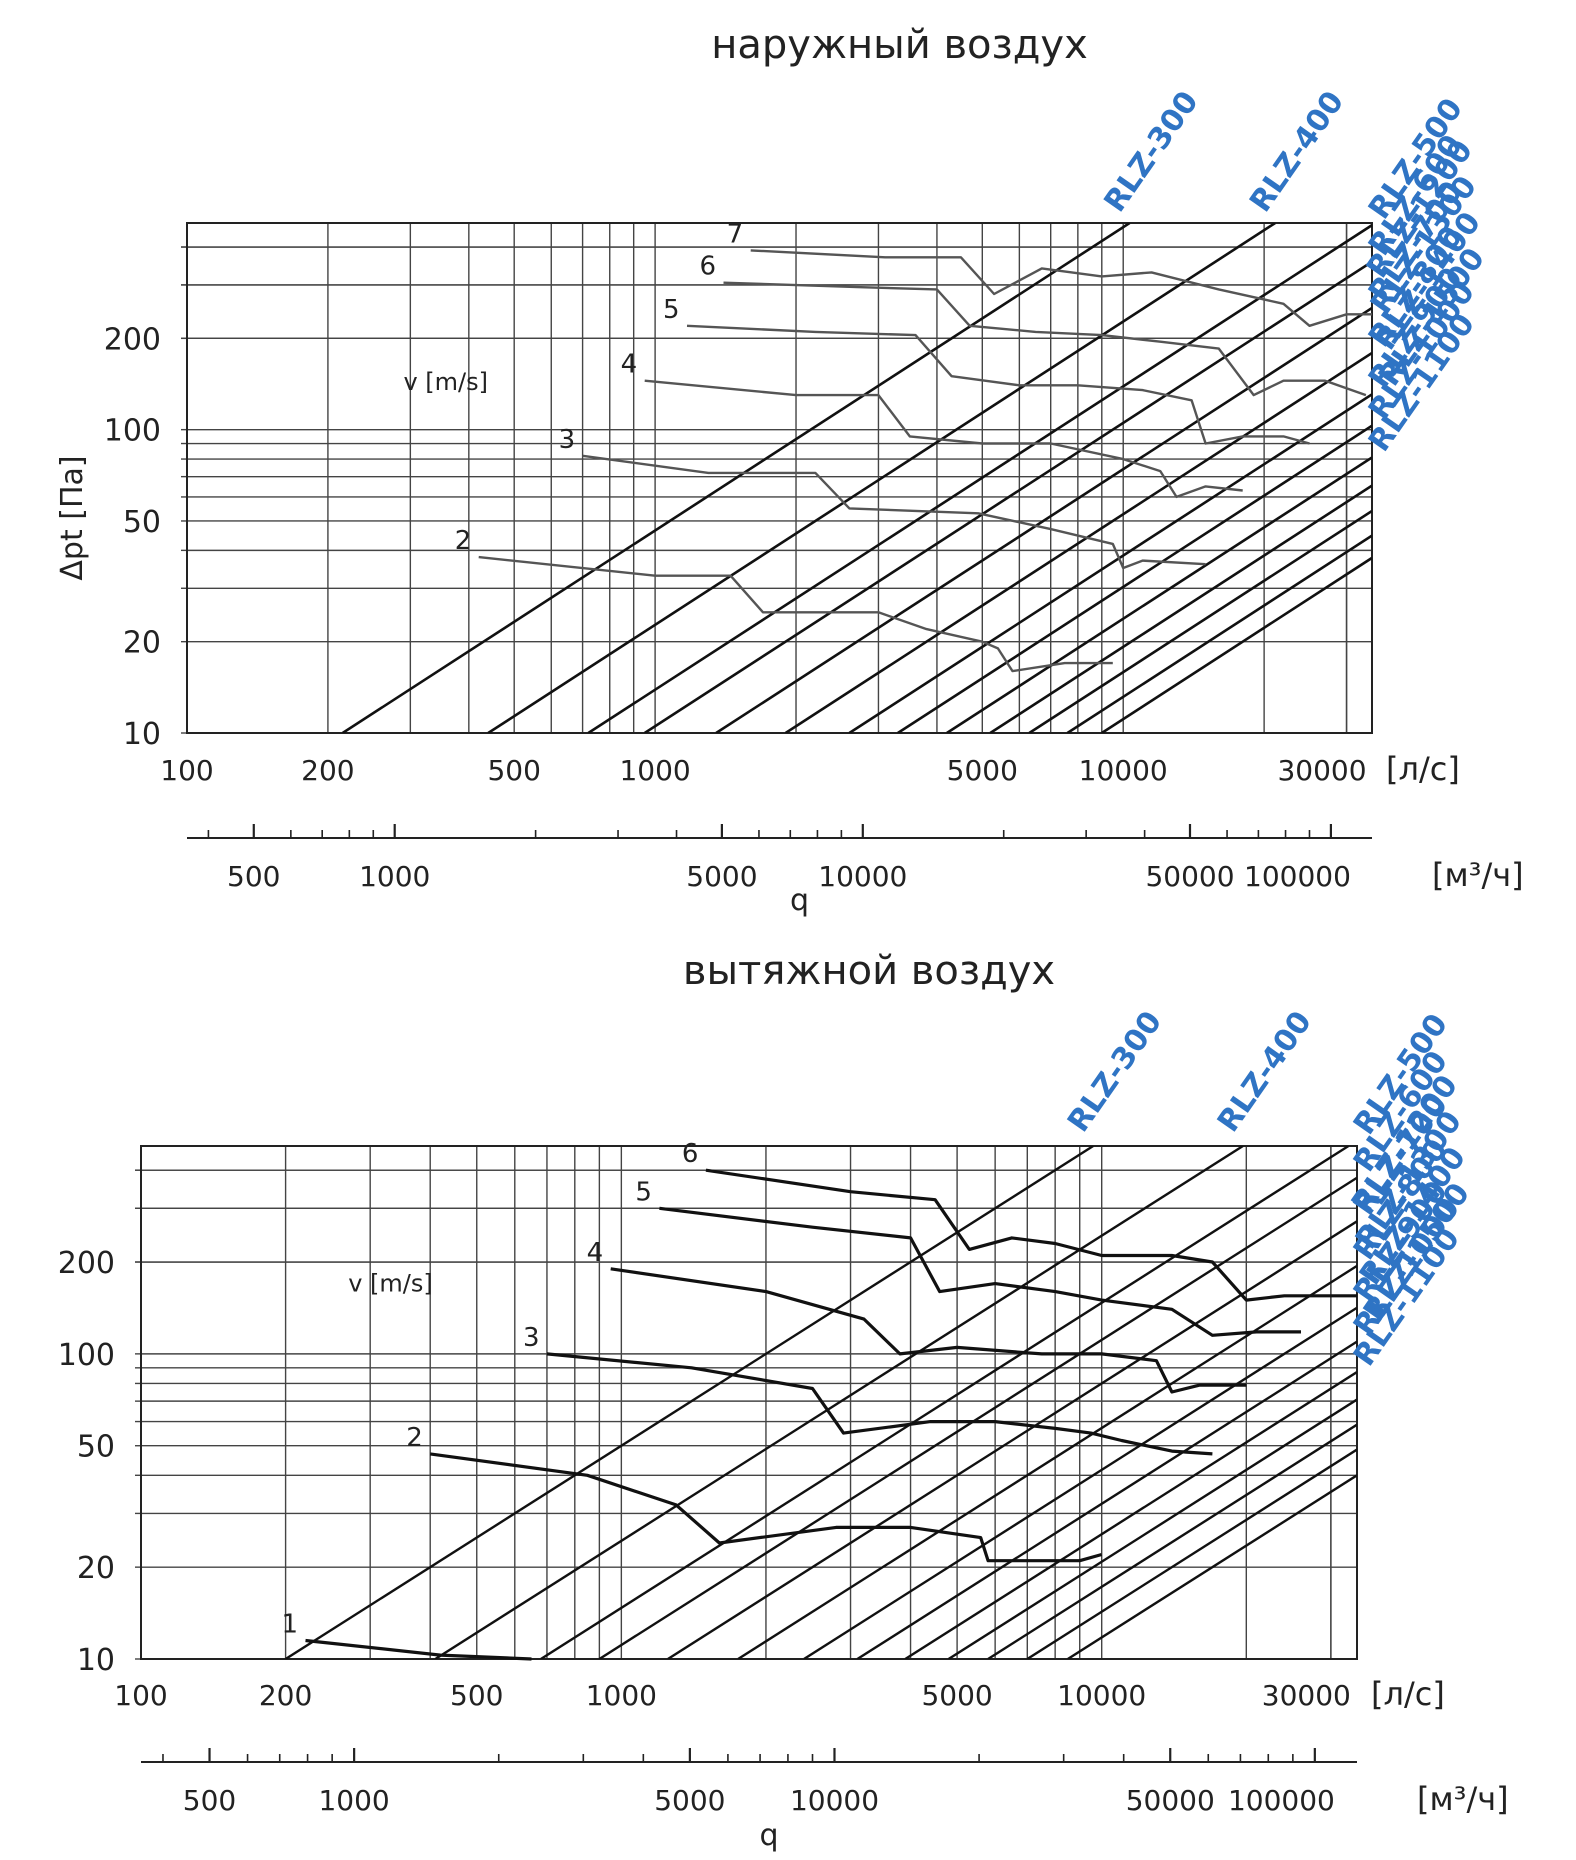  Describe the element at coordinates (1115, 1072) in the screenshot. I see `model-label: RLZ-300` at that location.